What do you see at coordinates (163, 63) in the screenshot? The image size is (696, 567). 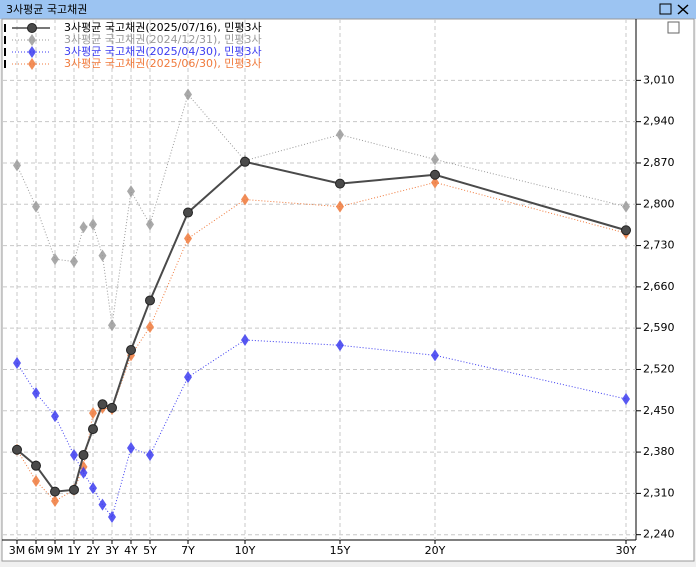 I see `legend-label: 3사평균 국고채권(2025/06/30), 민평3사` at bounding box center [163, 63].